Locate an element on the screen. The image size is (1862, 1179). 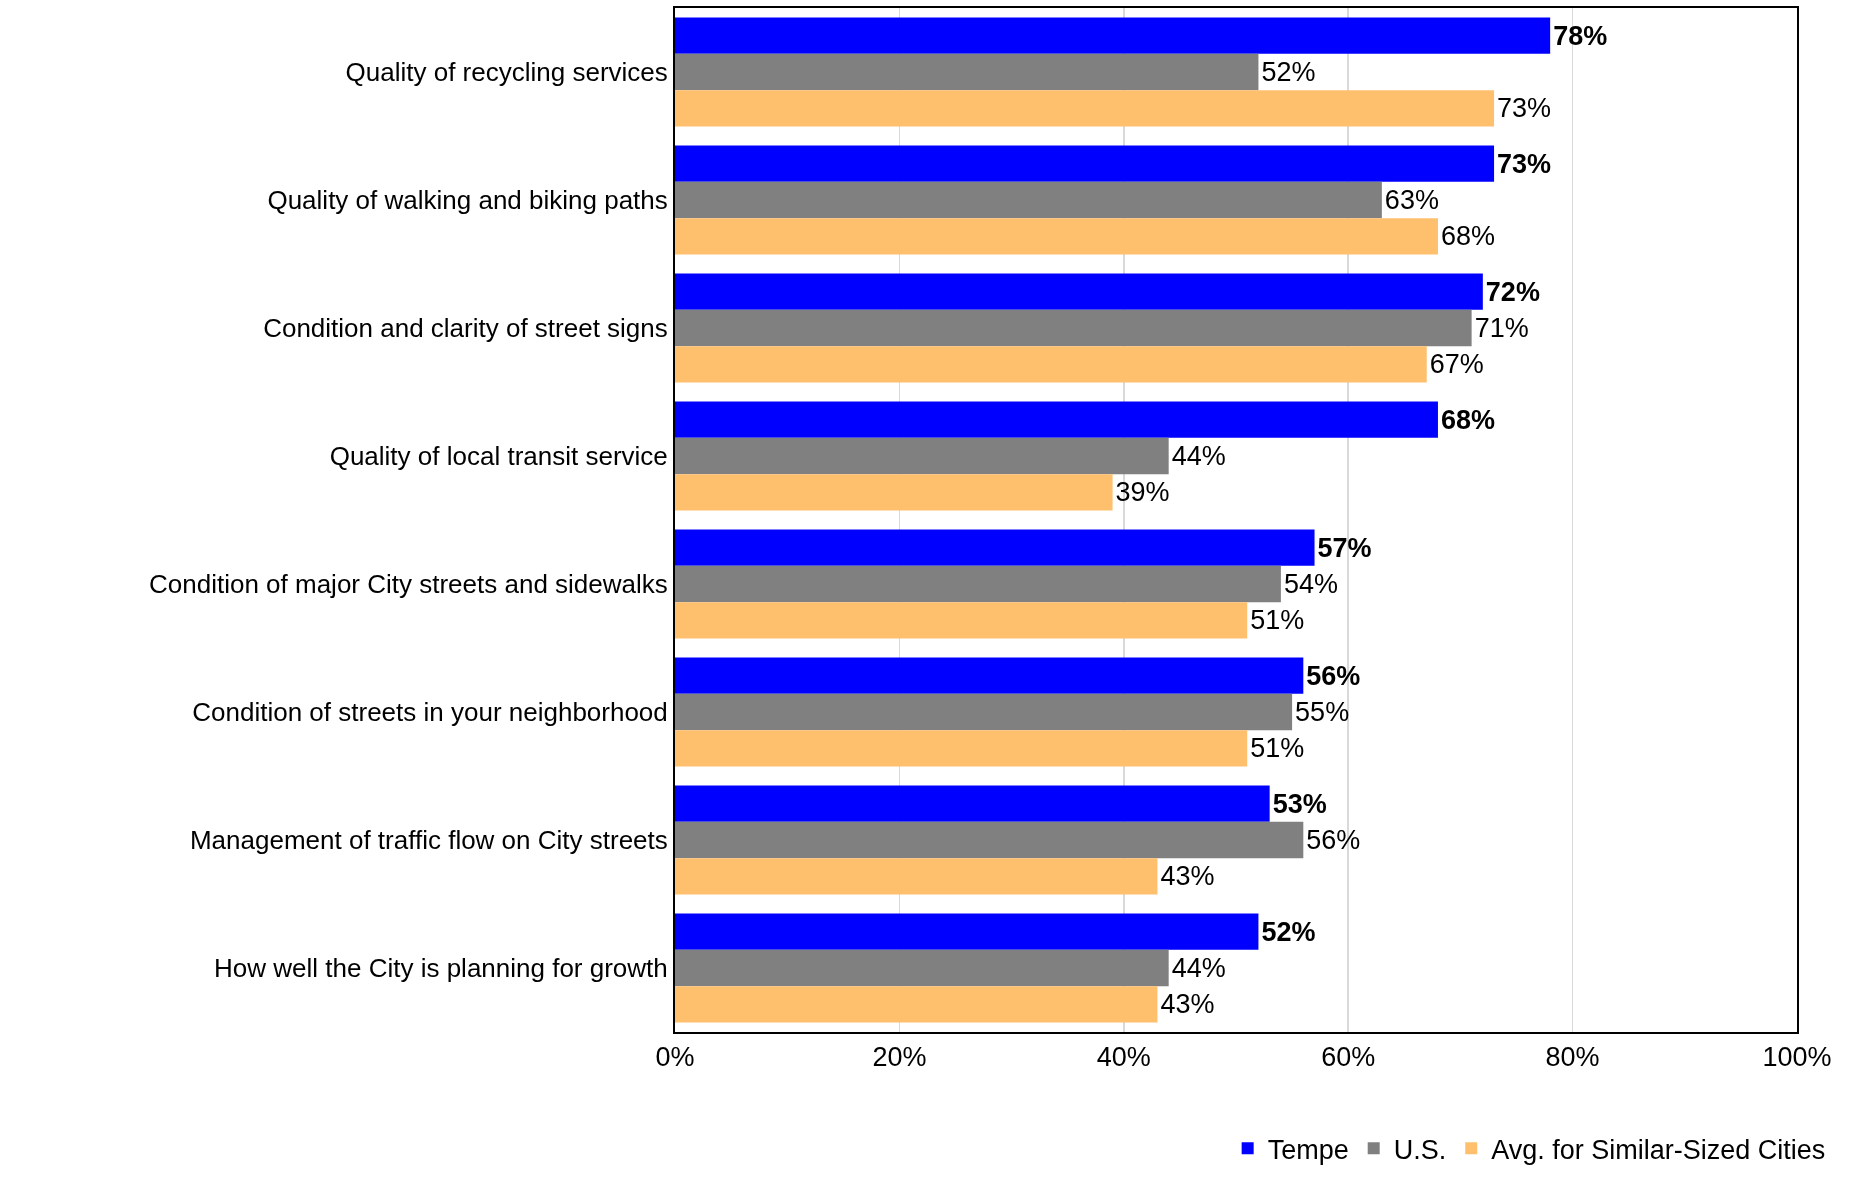
x-tick-label: 100% is located at coordinates (1797, 1057).